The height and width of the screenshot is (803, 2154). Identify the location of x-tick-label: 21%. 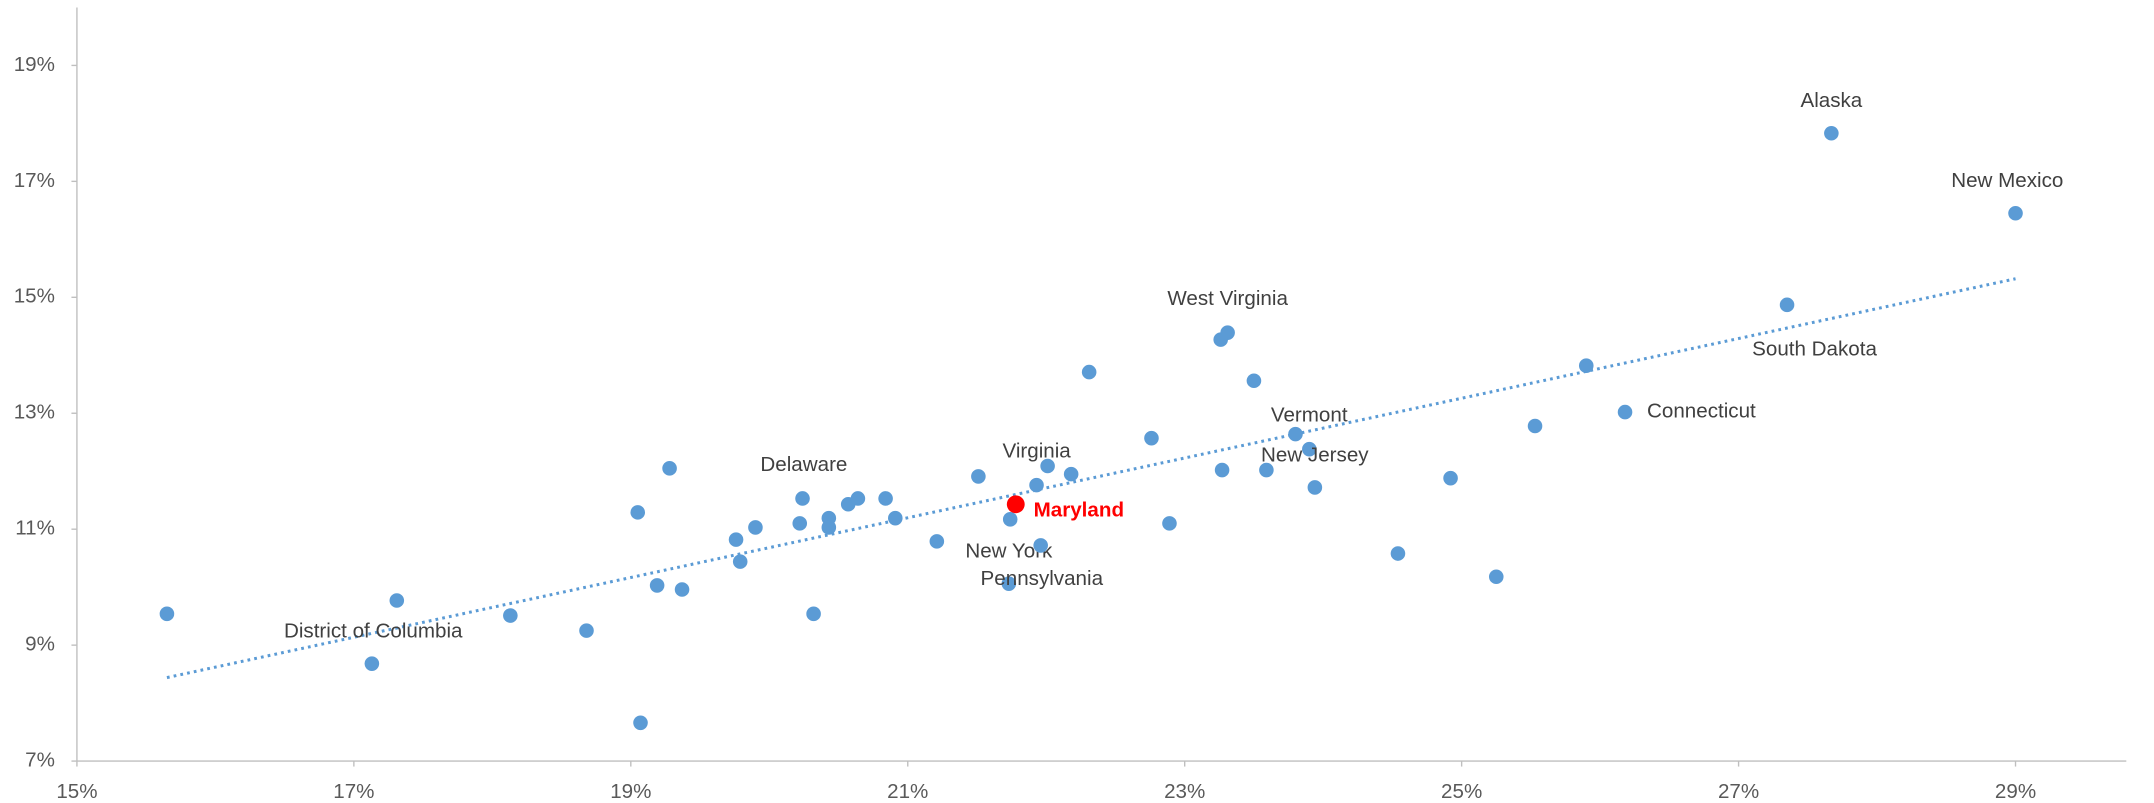
(907, 791).